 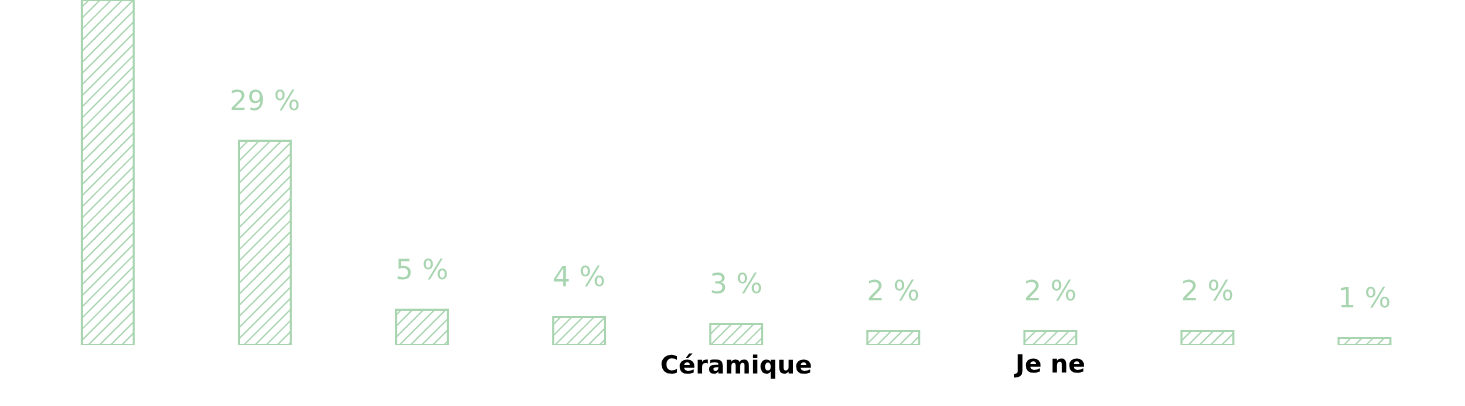 I want to click on x-tick-label: Céramique, so click(x=736, y=366).